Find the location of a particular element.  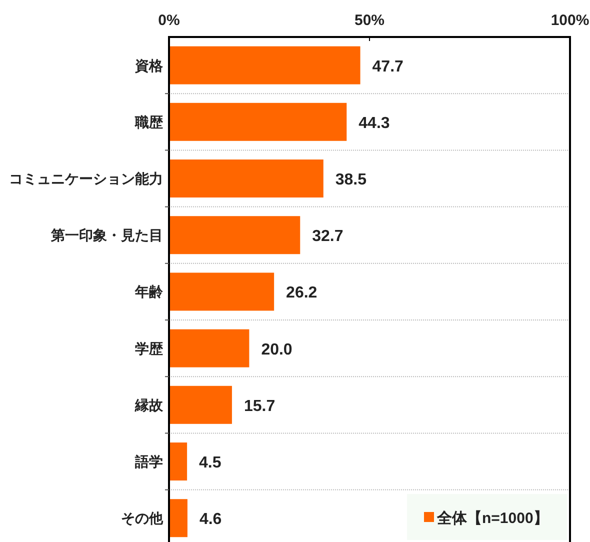

x-tick-label: 100% is located at coordinates (570, 20).